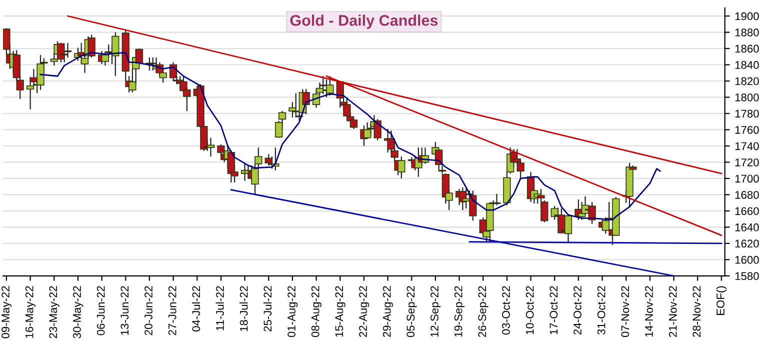 The height and width of the screenshot is (344, 763). I want to click on x-tick-label: 03-Oct-22, so click(506, 310).